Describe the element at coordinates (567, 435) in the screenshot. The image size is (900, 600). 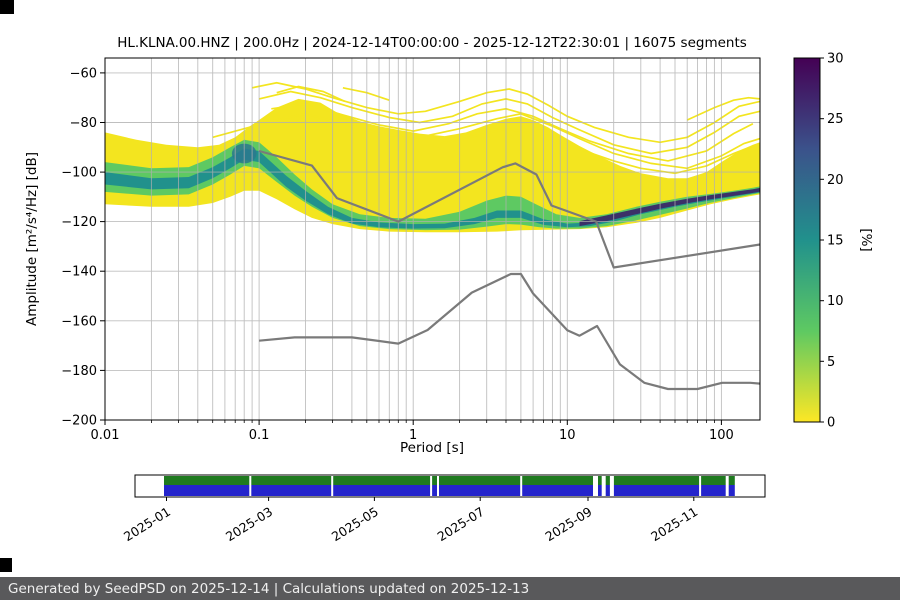
I see `x-tick-label: 10` at that location.